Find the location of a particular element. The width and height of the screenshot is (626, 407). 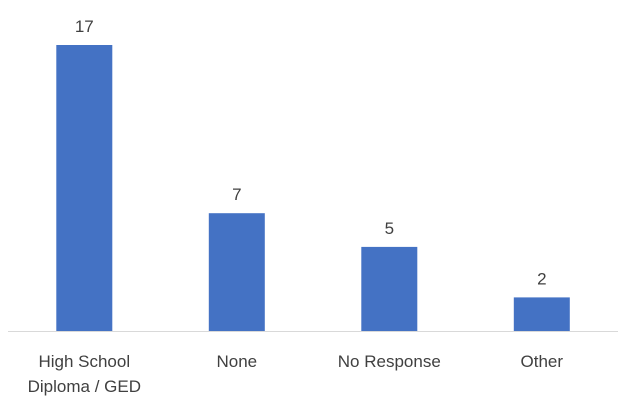

x-tick-label-line: High School is located at coordinates (84, 361).